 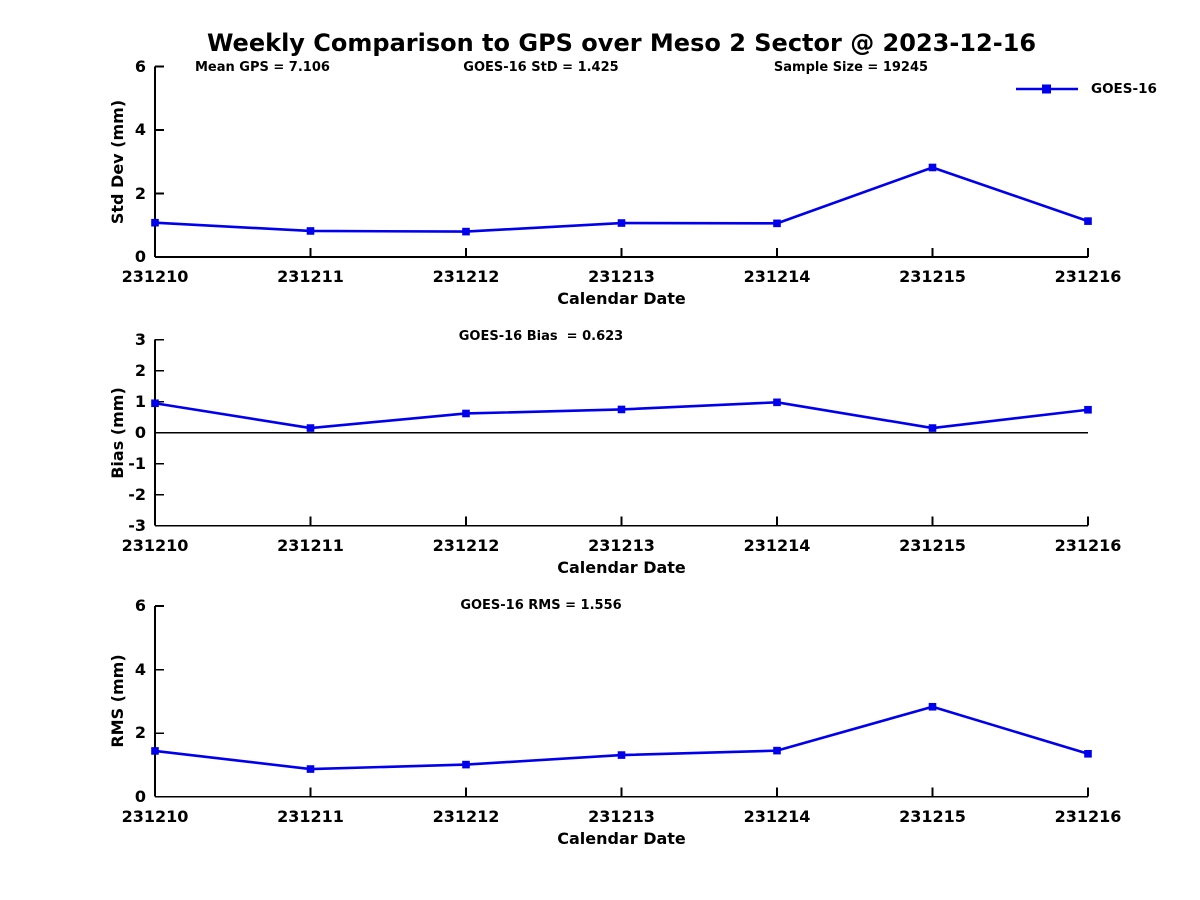 What do you see at coordinates (137, 494) in the screenshot?
I see `y-tick-label: -2` at bounding box center [137, 494].